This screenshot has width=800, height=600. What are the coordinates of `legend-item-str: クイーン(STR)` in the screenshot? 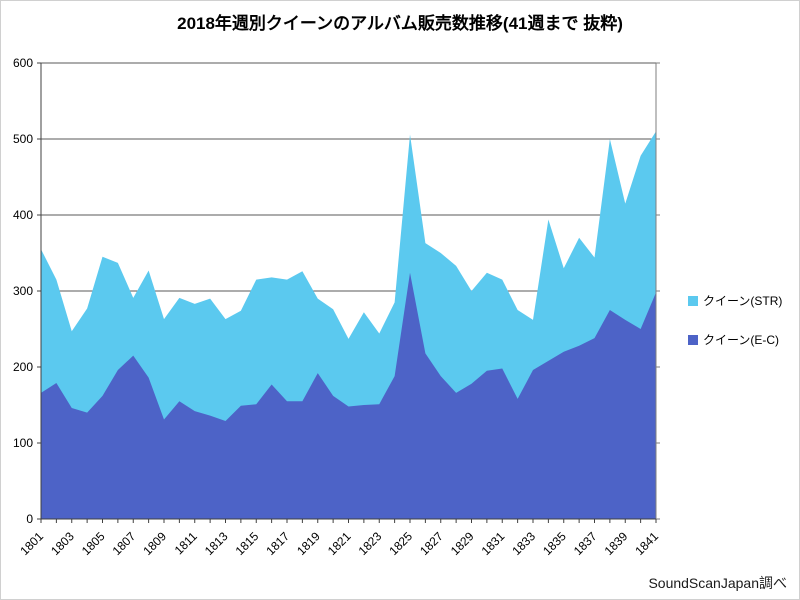 It's located at (735, 300).